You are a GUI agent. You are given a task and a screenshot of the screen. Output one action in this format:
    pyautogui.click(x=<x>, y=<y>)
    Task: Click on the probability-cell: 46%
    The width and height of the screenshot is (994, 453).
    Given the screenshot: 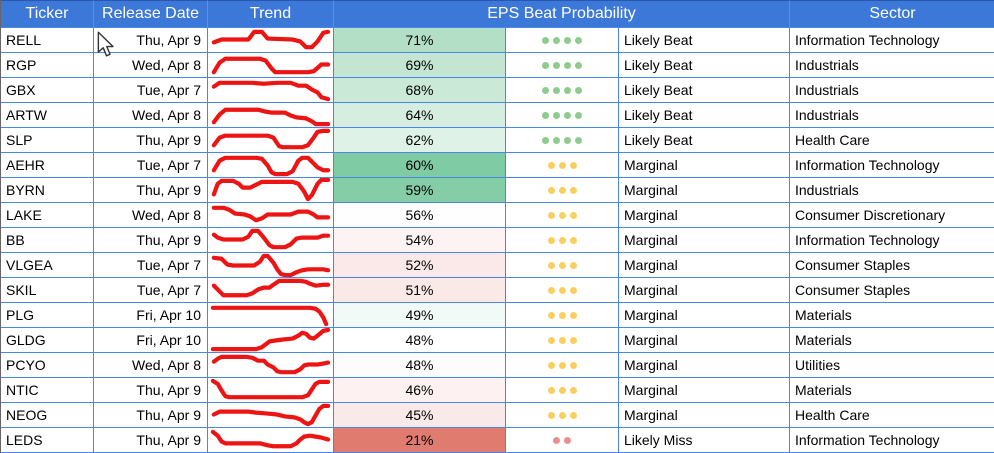 What is the action you would take?
    pyautogui.click(x=420, y=390)
    